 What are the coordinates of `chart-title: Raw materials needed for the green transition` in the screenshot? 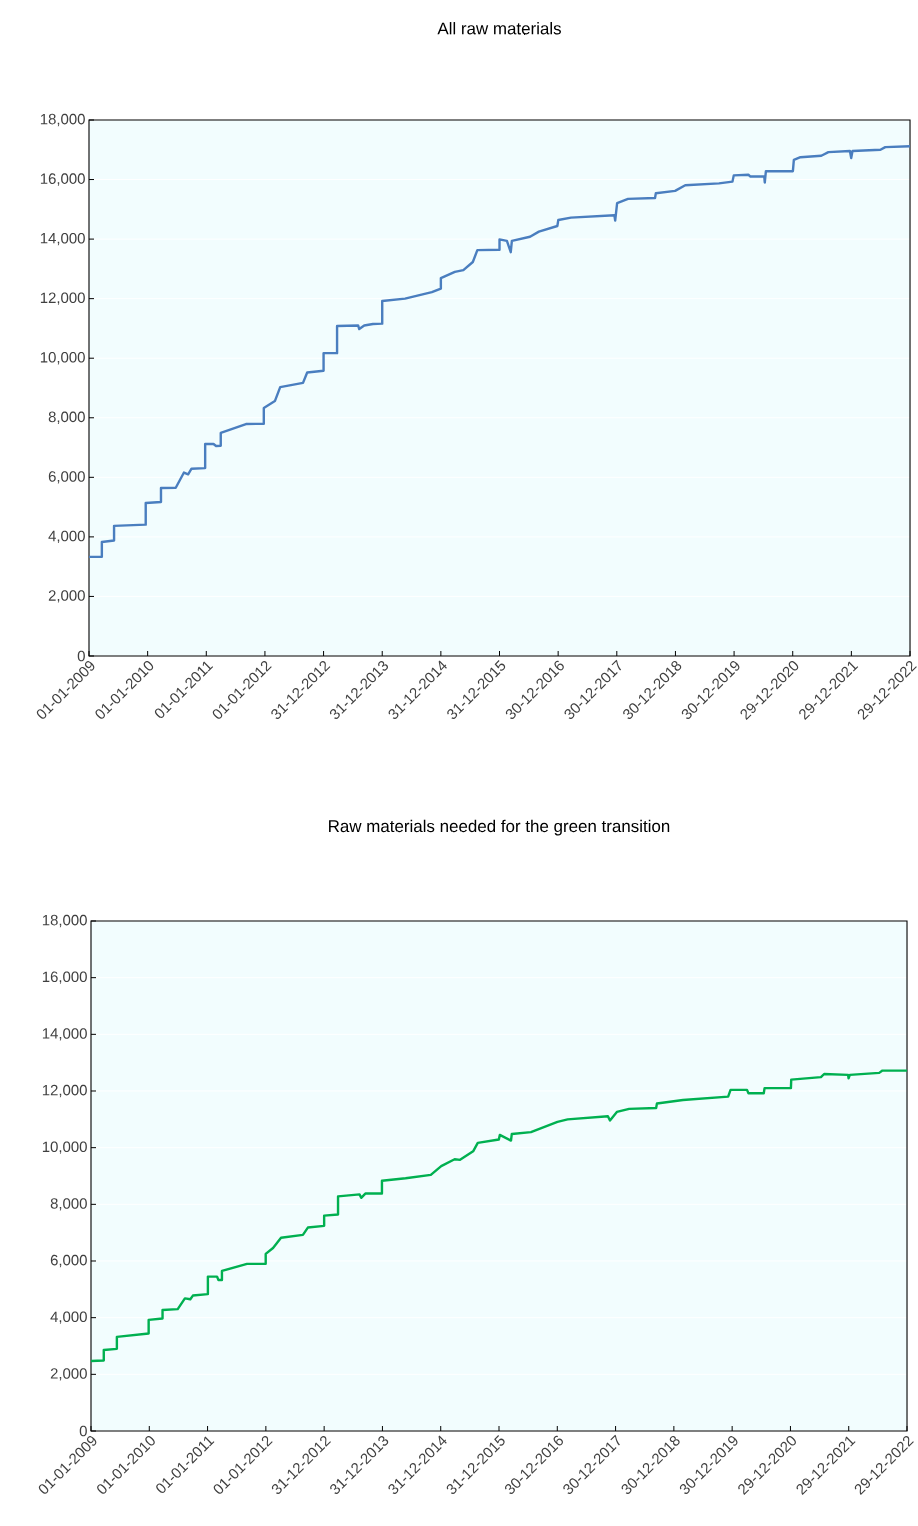 It's located at (499, 827).